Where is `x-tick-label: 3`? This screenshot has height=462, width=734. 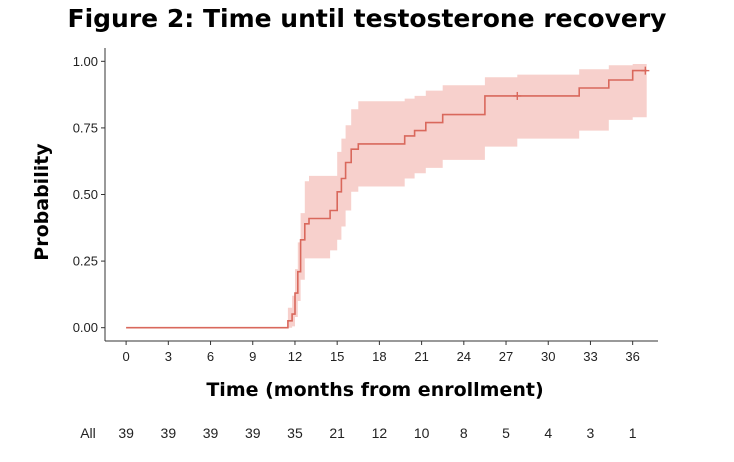 x-tick-label: 3 is located at coordinates (168, 356).